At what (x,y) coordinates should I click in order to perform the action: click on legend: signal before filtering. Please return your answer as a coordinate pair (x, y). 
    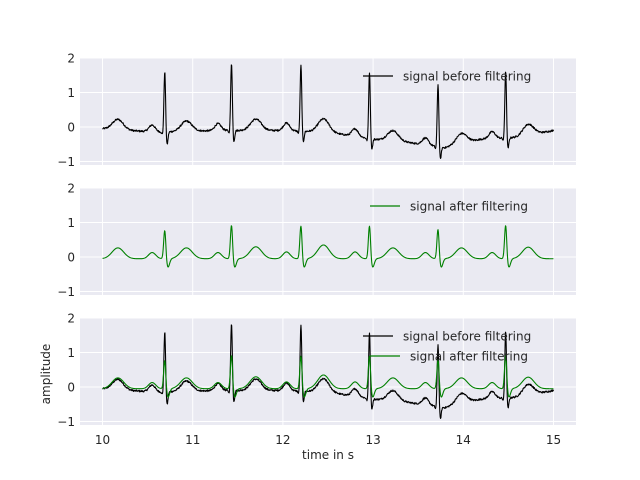
    Looking at the image, I should click on (447, 77).